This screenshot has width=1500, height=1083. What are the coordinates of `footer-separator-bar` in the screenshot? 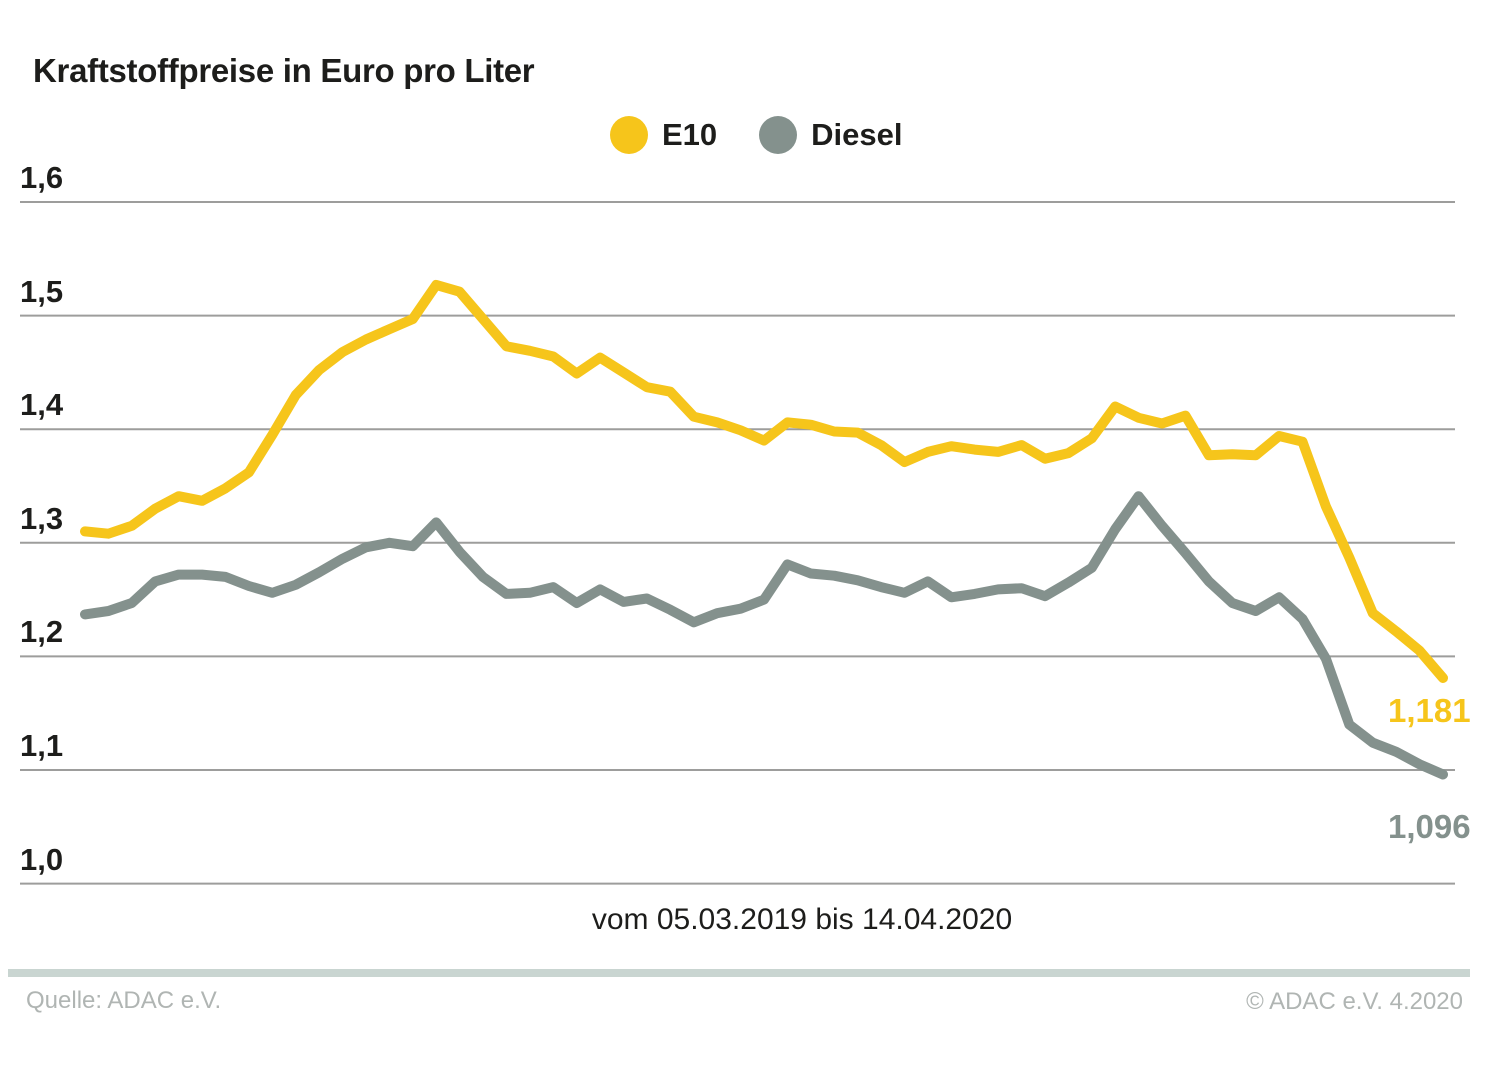 It's located at (739, 973).